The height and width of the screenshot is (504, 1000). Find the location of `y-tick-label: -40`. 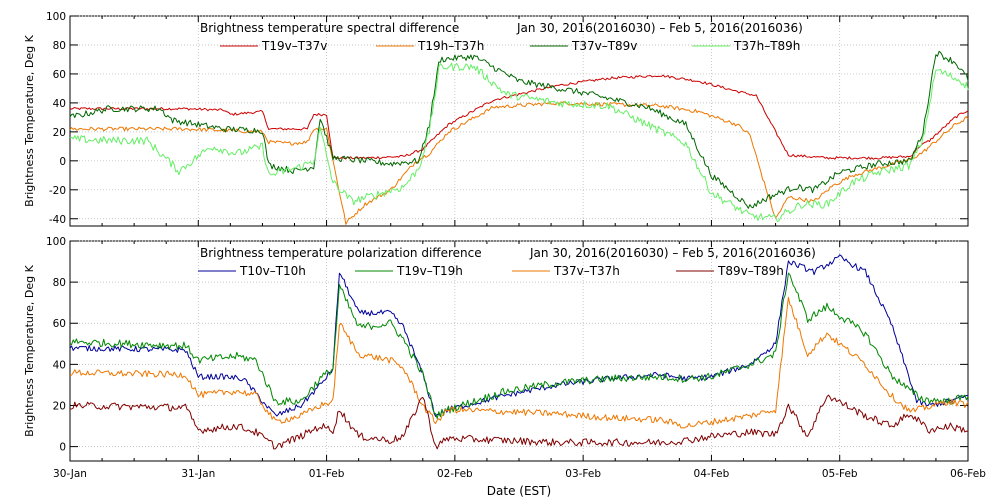

y-tick-label: -40 is located at coordinates (57, 220).